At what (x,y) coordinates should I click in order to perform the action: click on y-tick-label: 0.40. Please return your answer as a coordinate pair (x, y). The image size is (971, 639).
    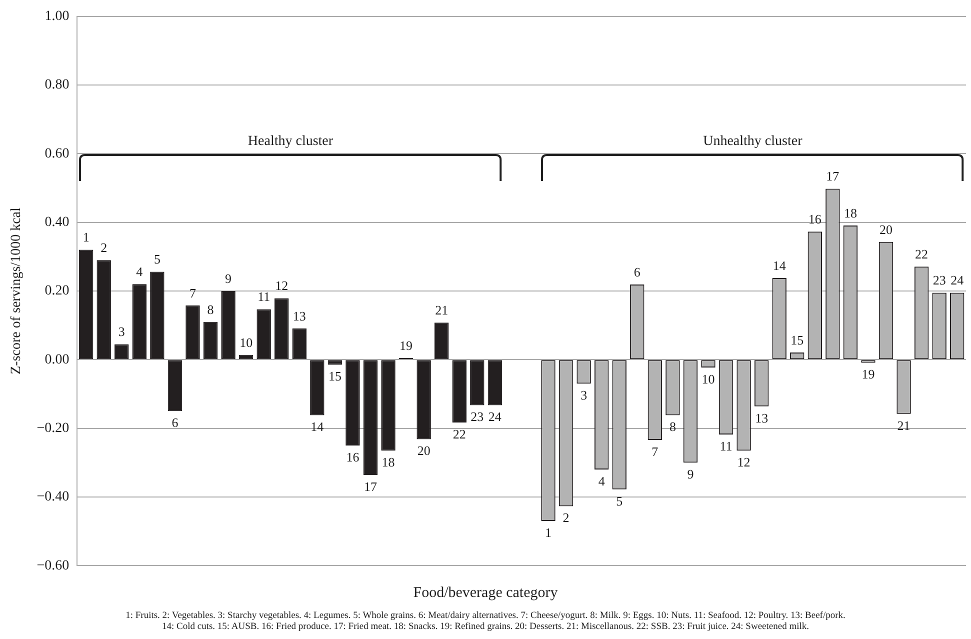
    Looking at the image, I should click on (57, 222).